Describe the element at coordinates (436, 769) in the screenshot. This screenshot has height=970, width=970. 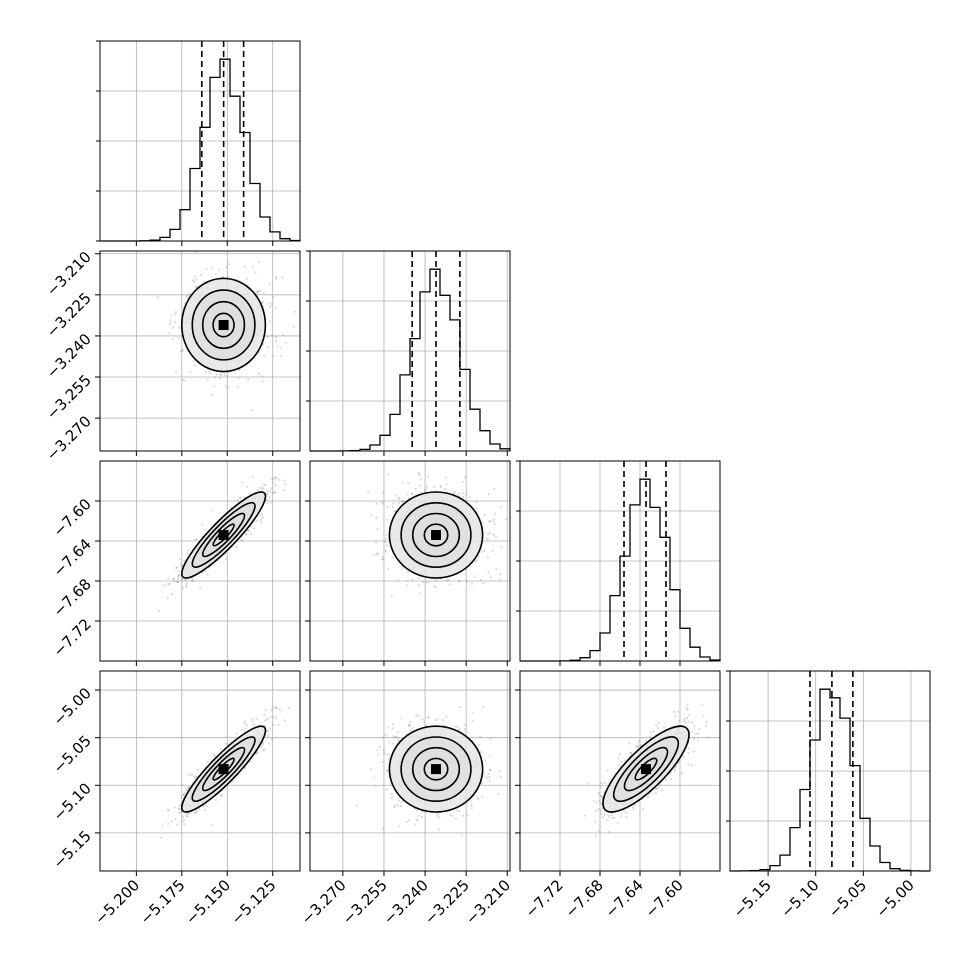
I see `density-peak` at that location.